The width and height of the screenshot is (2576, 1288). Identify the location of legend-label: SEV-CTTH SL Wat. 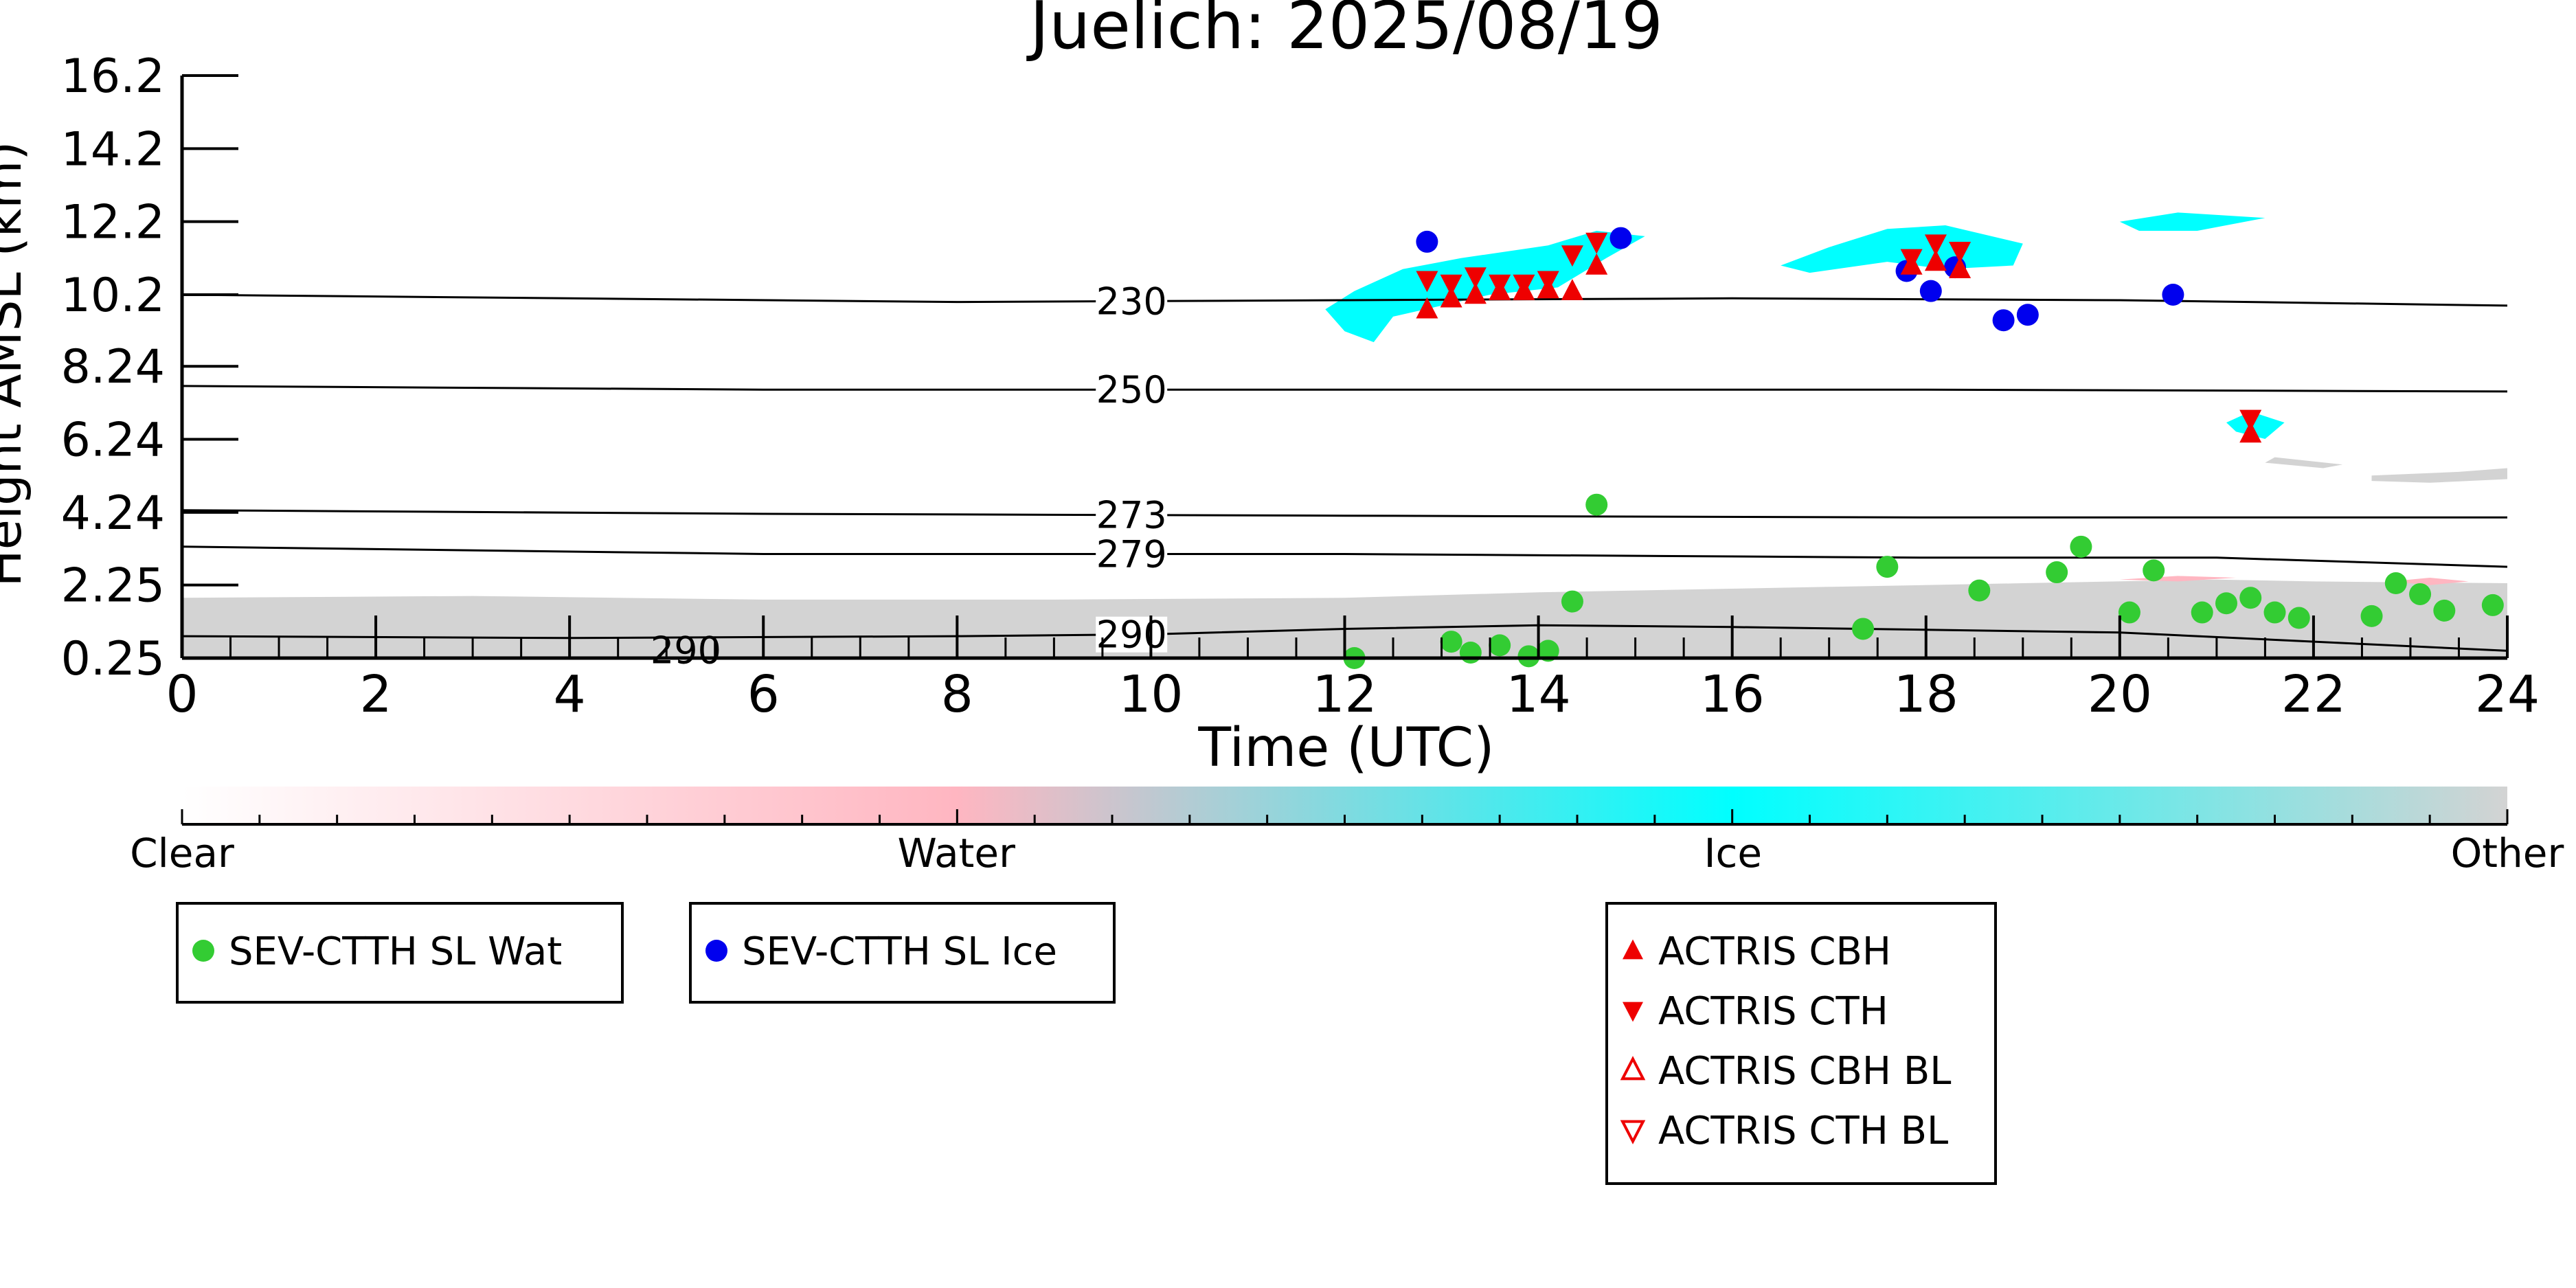
(395, 951).